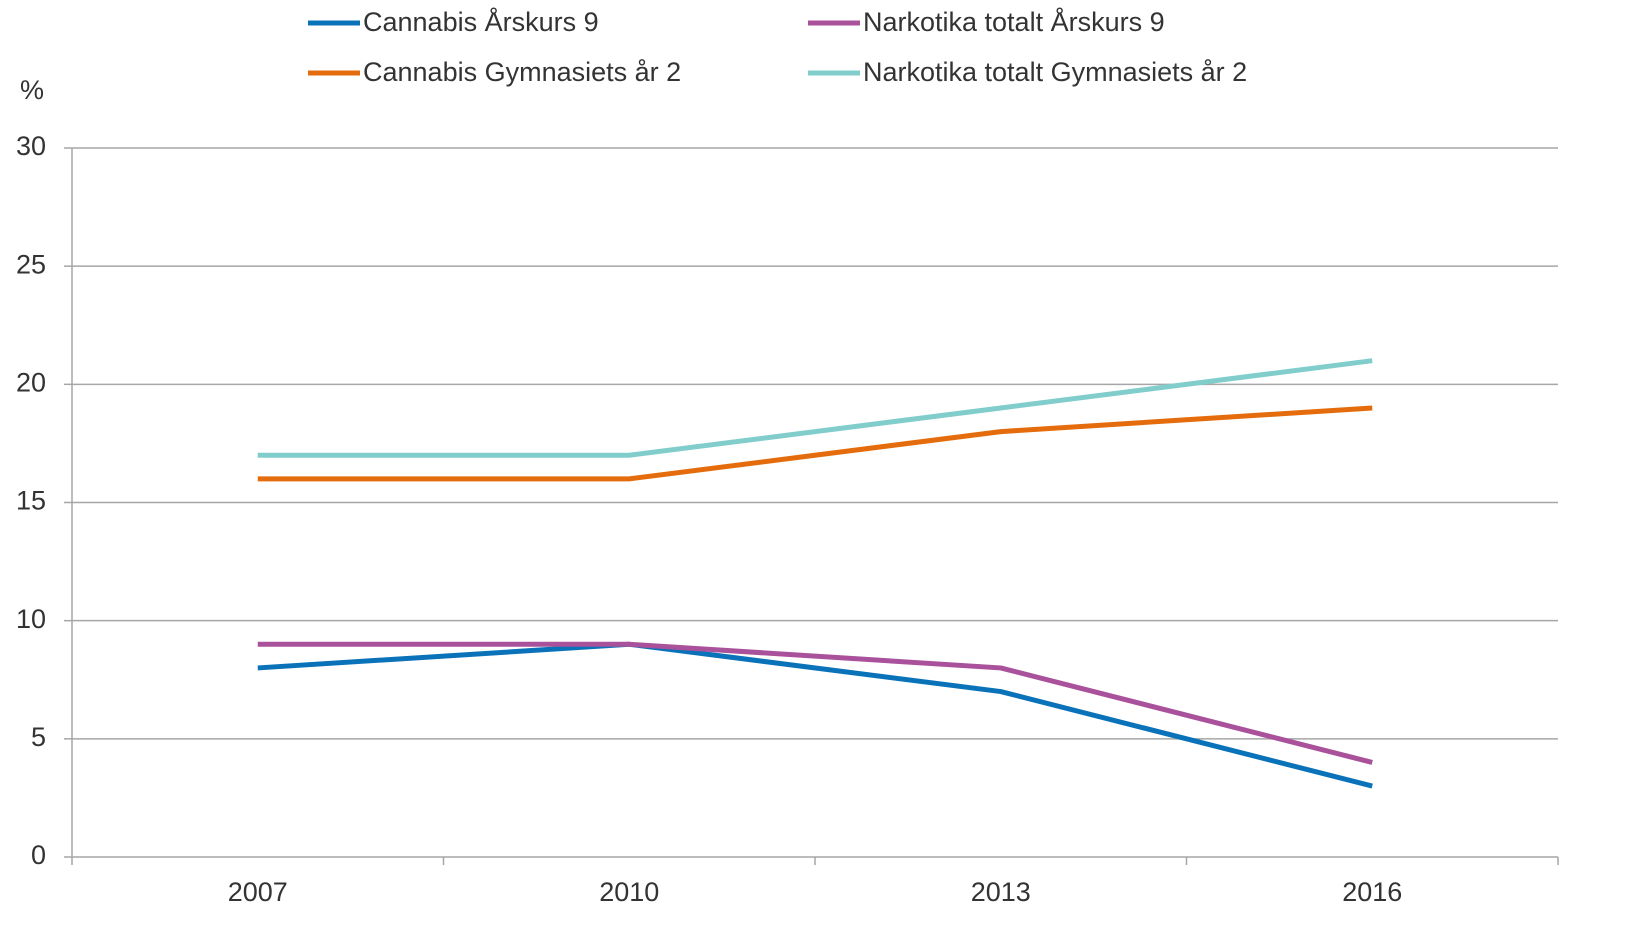 Image resolution: width=1633 pixels, height=948 pixels. I want to click on y-tick-label: 15, so click(31, 501).